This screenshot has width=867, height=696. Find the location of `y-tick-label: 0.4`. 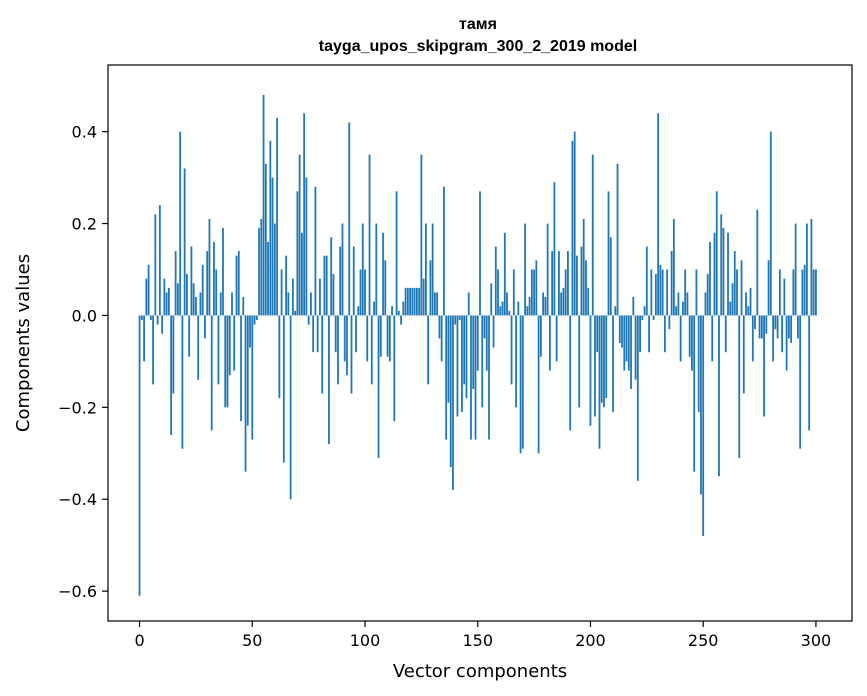

y-tick-label: 0.4 is located at coordinates (84, 132).